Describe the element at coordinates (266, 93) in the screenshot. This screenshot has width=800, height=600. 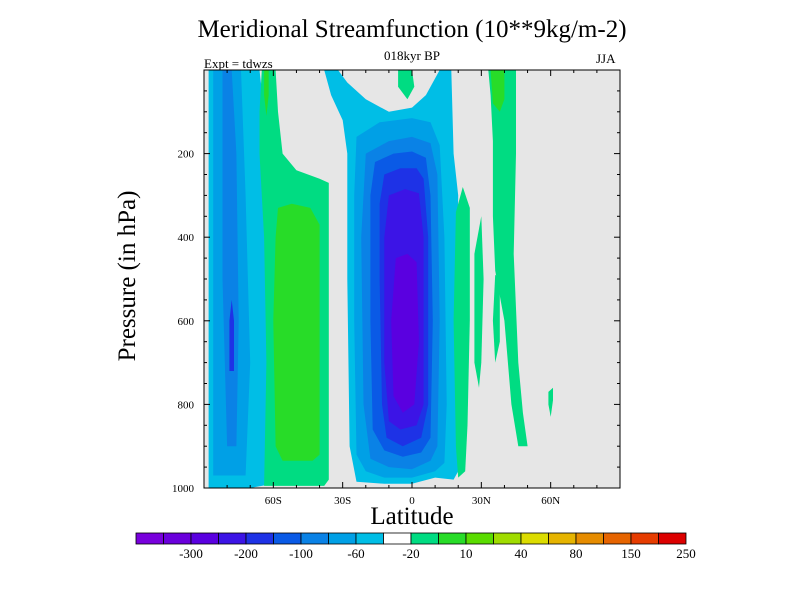
I see `contour-sh-top-high` at that location.